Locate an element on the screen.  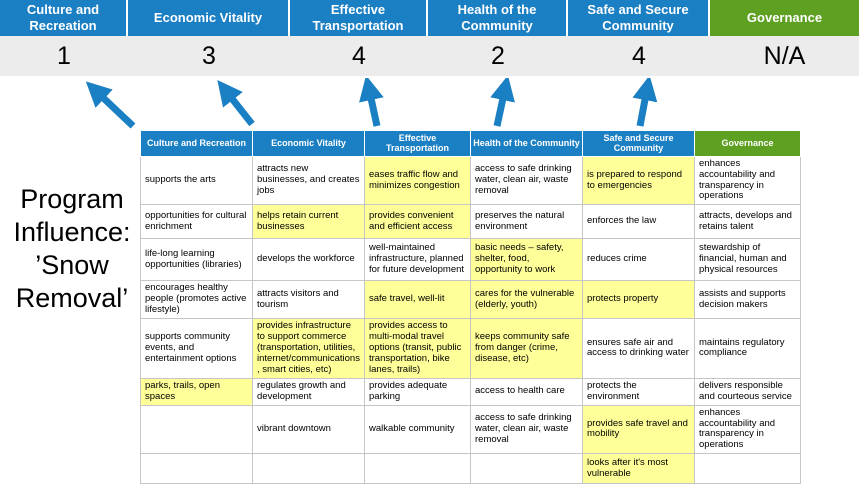
table-header-5: Safe and Secure Community is located at coordinates (638, 143).